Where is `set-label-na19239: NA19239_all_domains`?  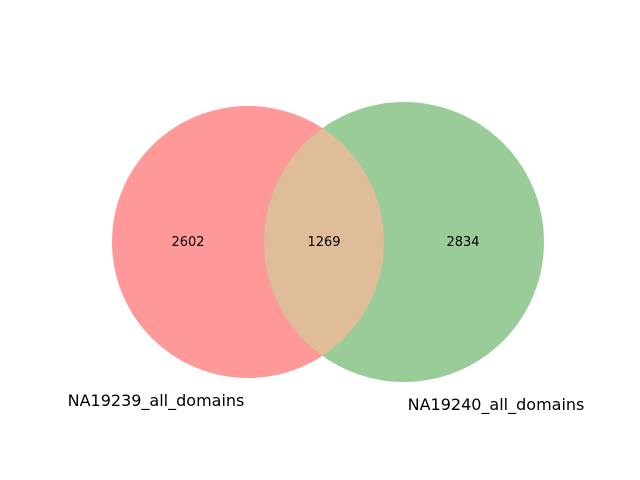
set-label-na19239: NA19239_all_domains is located at coordinates (156, 401).